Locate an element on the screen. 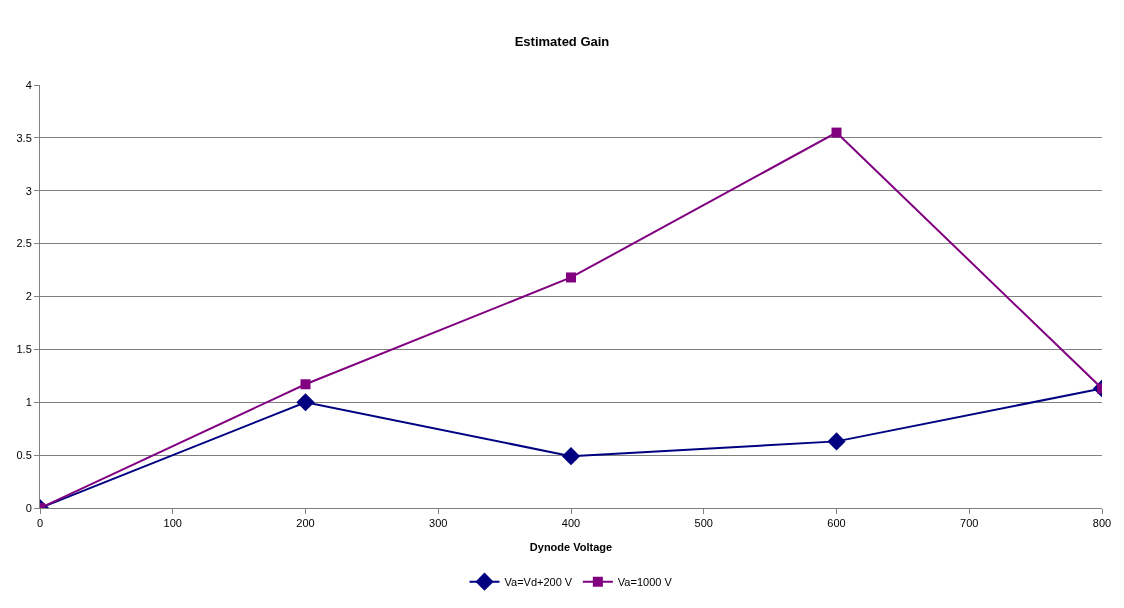  x-tick-label: 0 is located at coordinates (40, 523).